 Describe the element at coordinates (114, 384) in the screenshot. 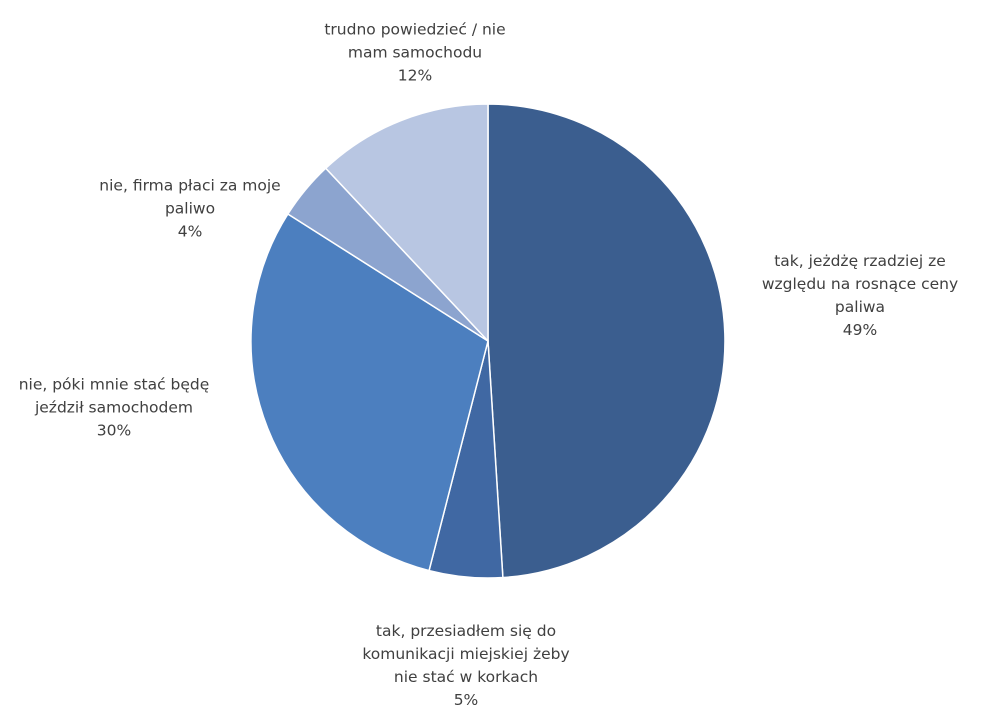

I see `label-slice-2-line-1: nie, póki mnie stać będę` at that location.